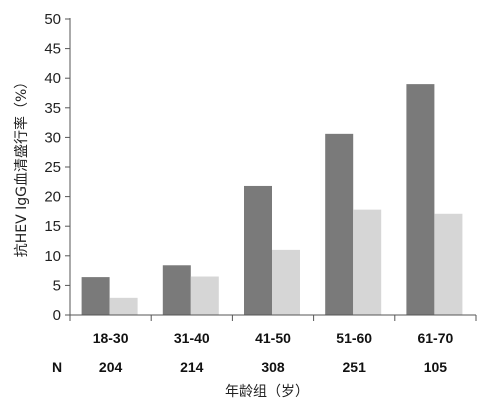 The width and height of the screenshot is (494, 414). I want to click on y-tick-label: 0, so click(57, 315).